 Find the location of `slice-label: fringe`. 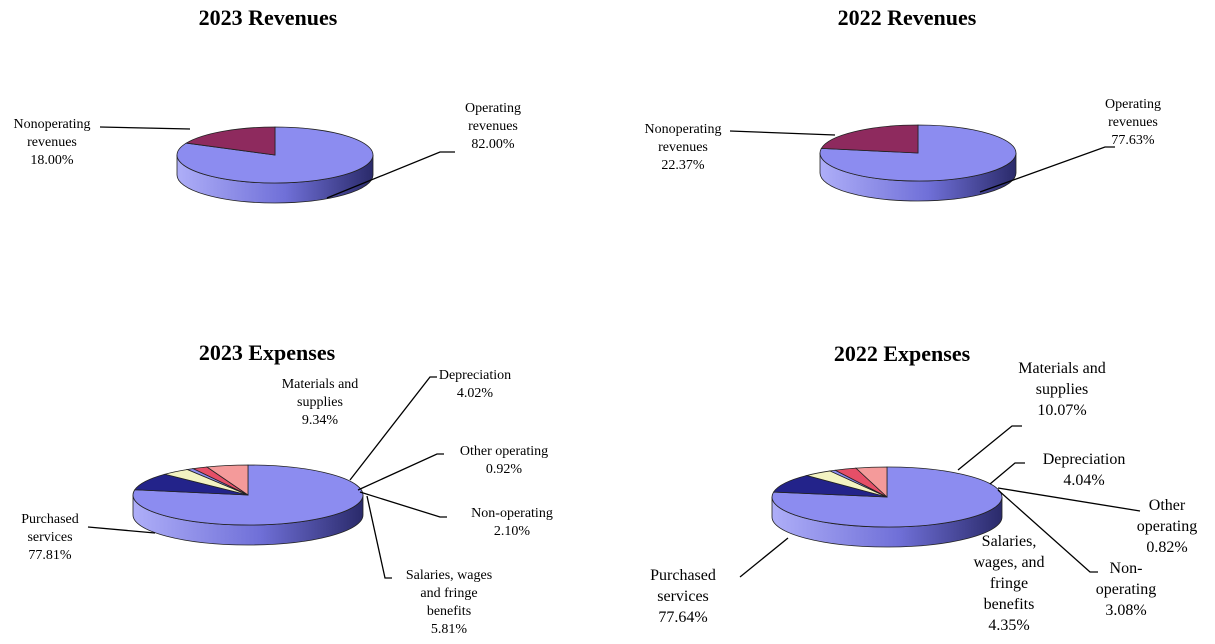

slice-label: fringe is located at coordinates (1009, 583).